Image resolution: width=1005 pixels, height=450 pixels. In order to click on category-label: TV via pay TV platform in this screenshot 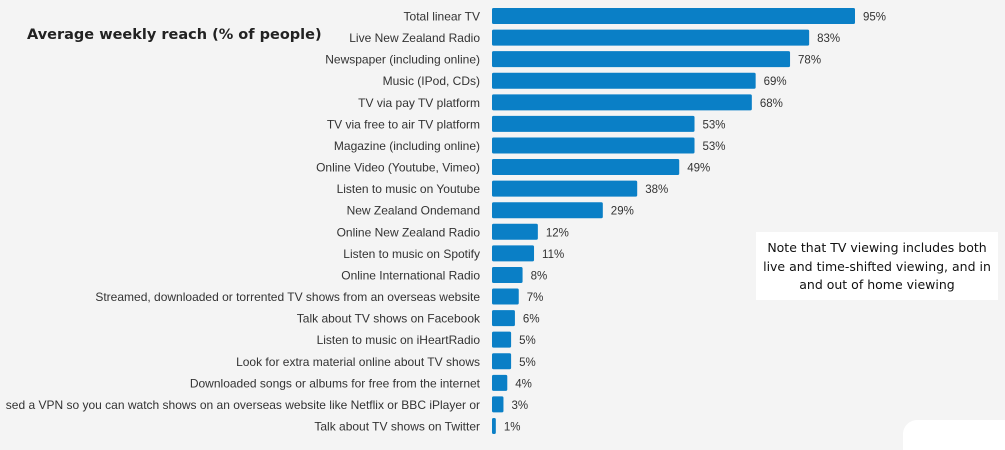, I will do `click(419, 103)`.